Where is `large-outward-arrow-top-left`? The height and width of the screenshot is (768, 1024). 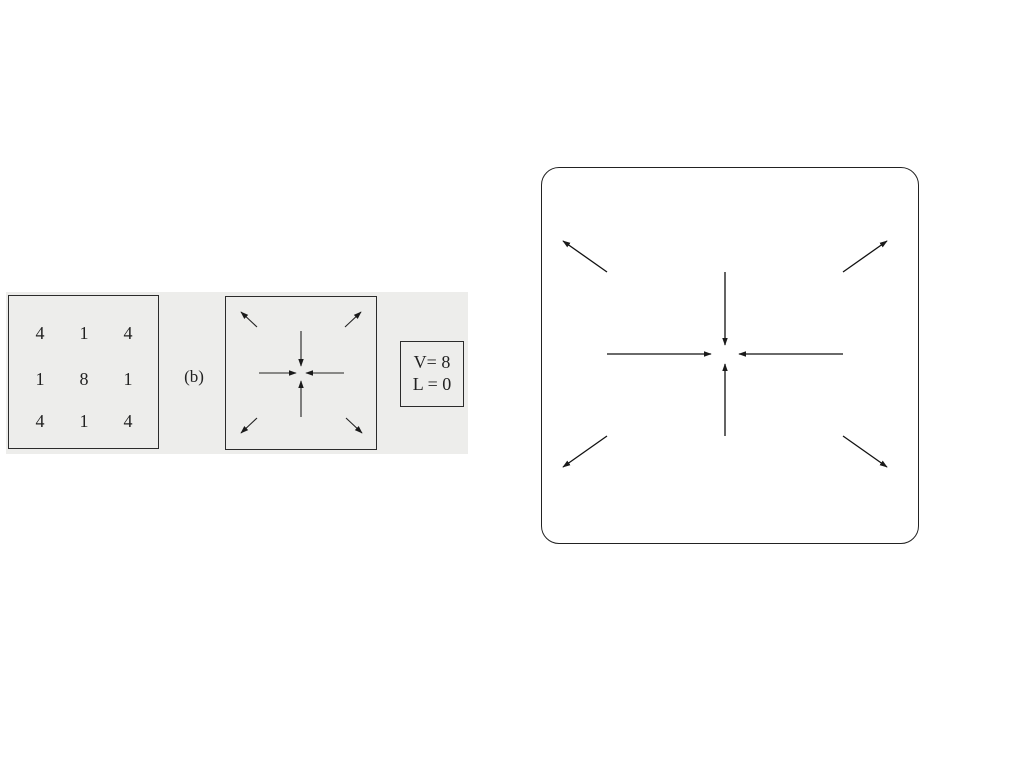
large-outward-arrow-top-left is located at coordinates (585, 256).